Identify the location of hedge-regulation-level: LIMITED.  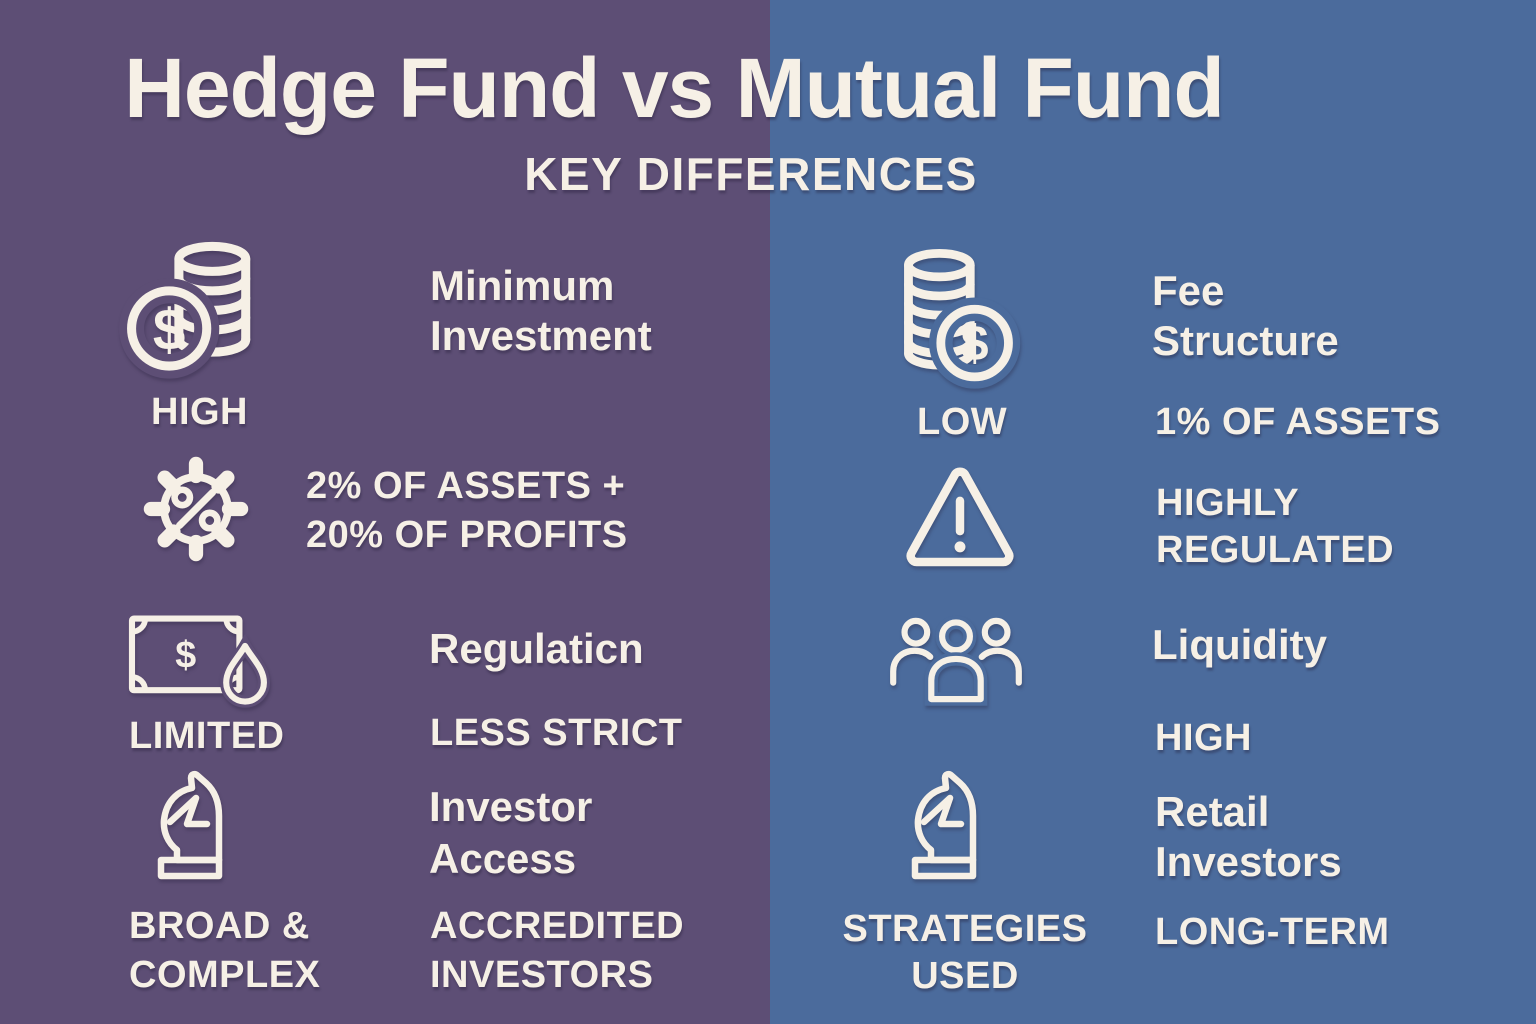
(207, 736).